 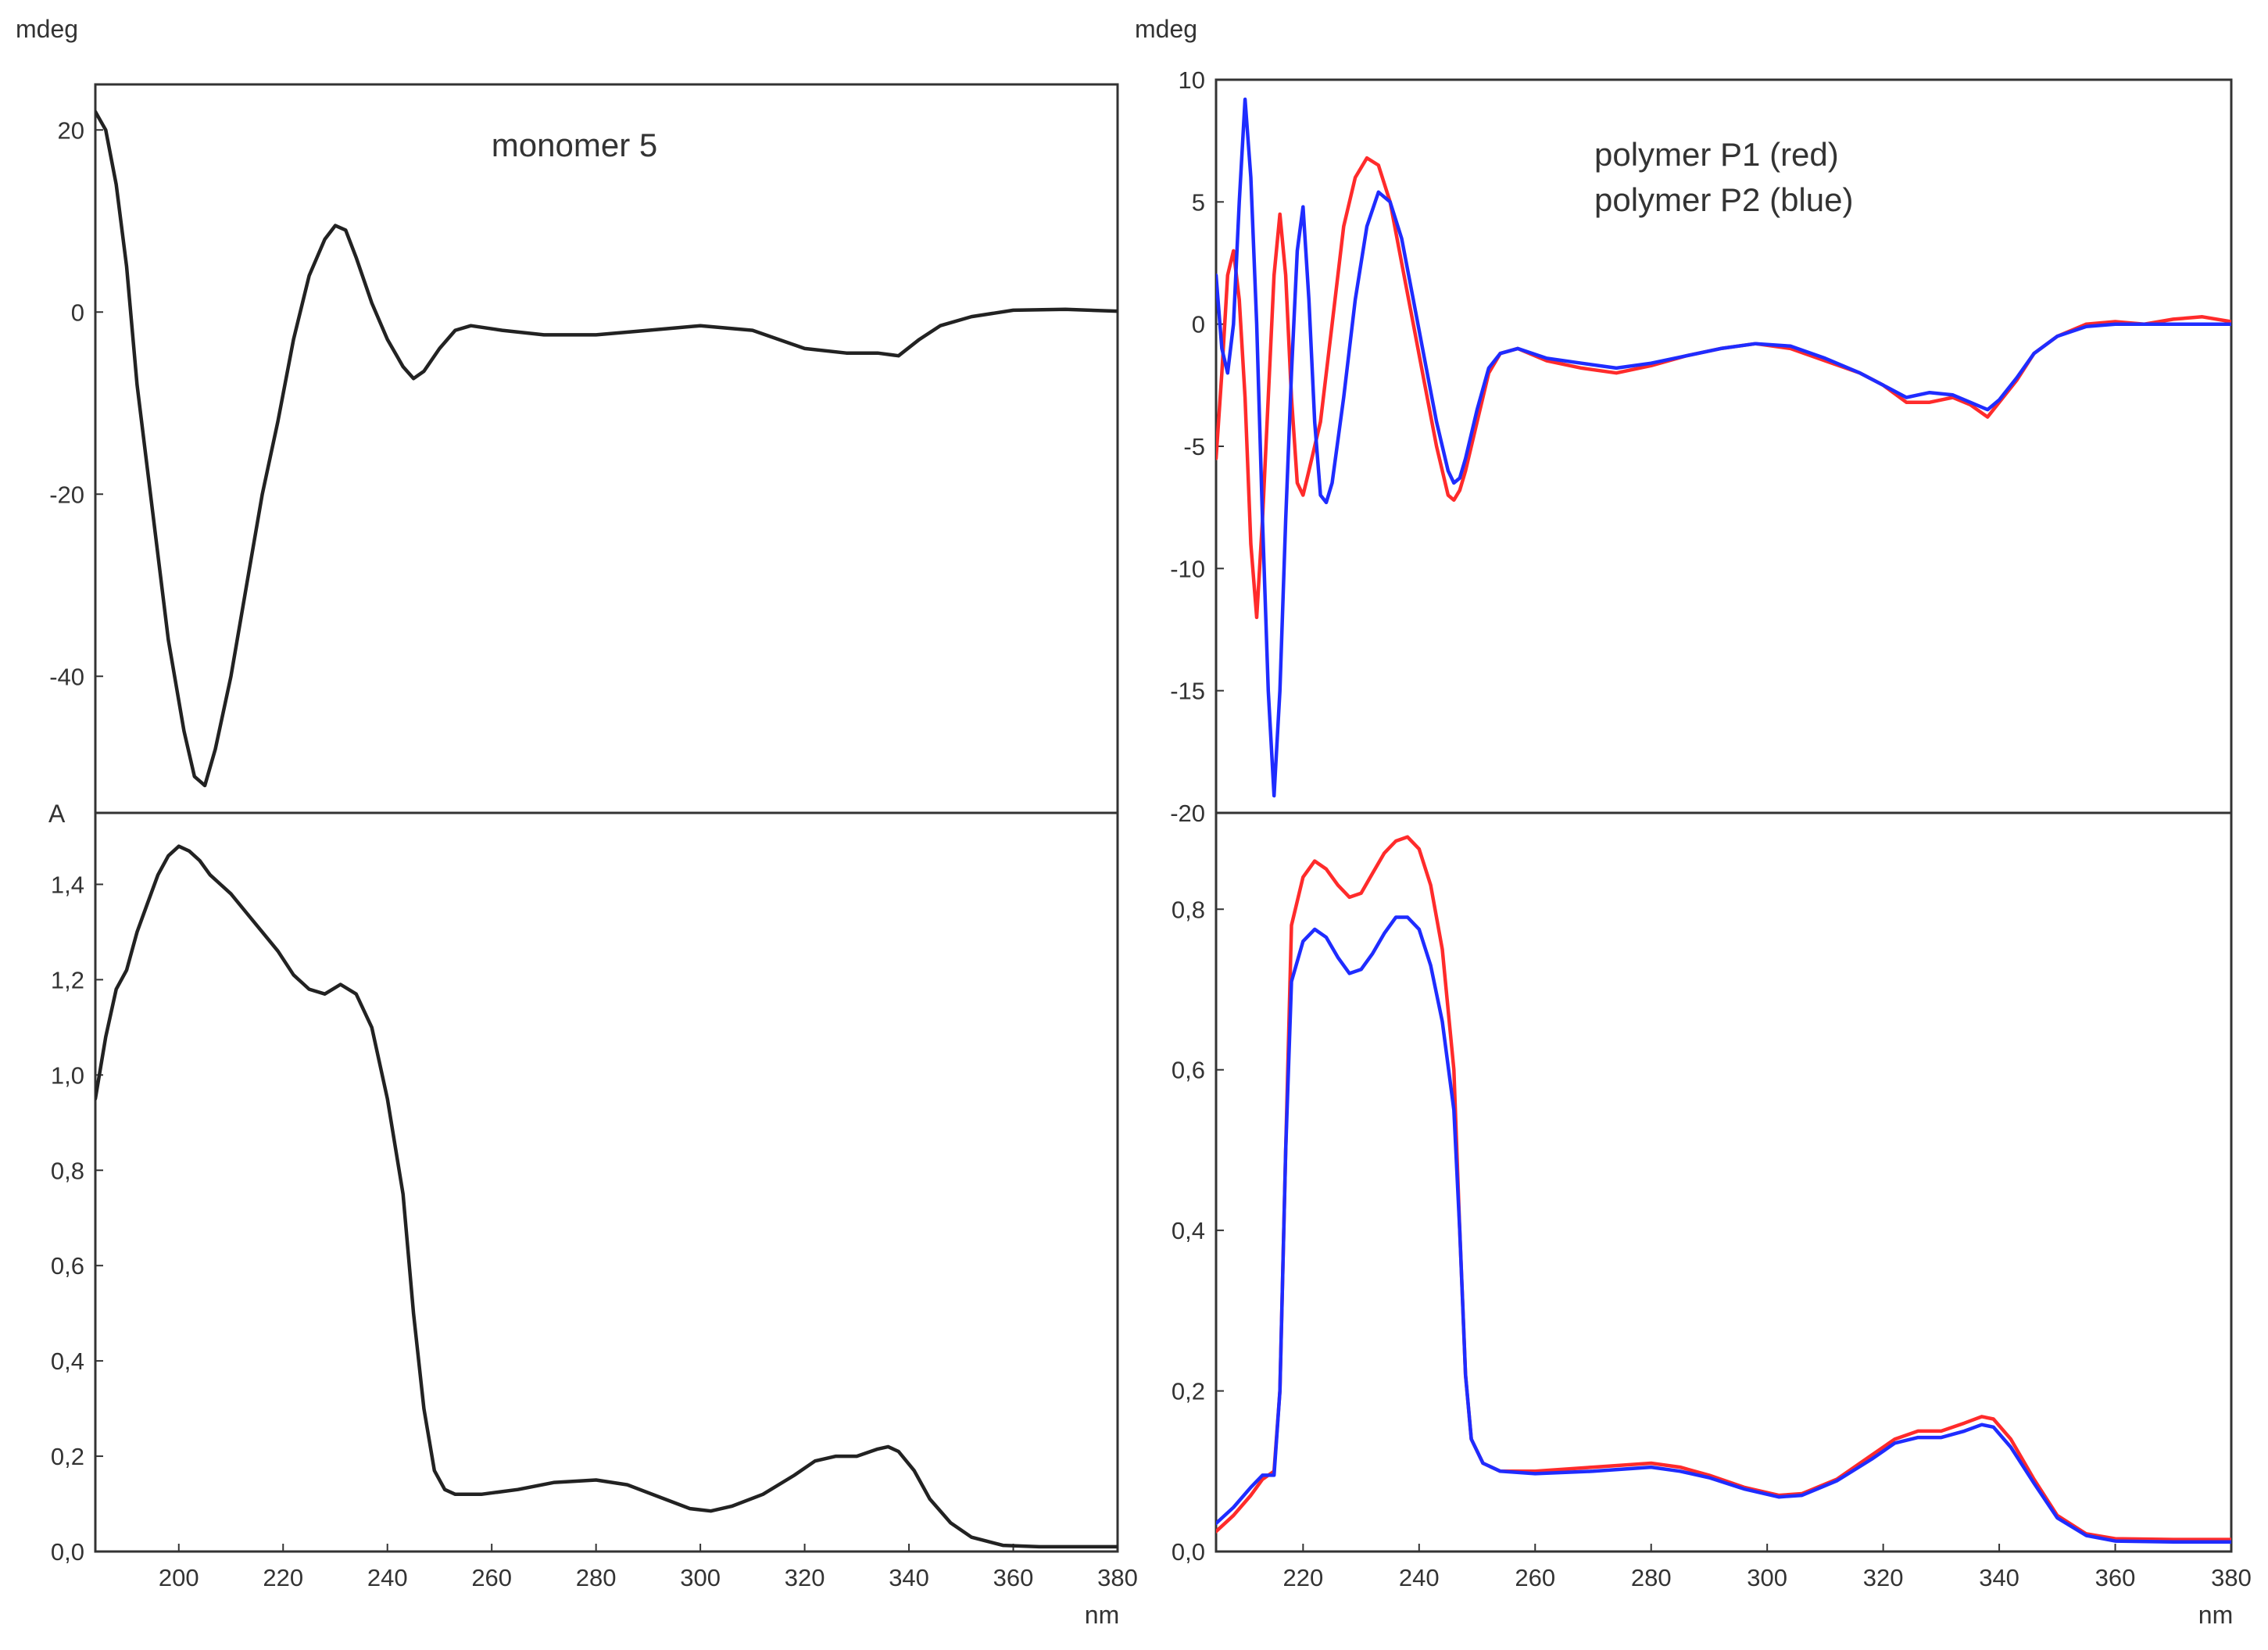 What do you see at coordinates (1192, 80) in the screenshot?
I see `y-tick-label: 10` at bounding box center [1192, 80].